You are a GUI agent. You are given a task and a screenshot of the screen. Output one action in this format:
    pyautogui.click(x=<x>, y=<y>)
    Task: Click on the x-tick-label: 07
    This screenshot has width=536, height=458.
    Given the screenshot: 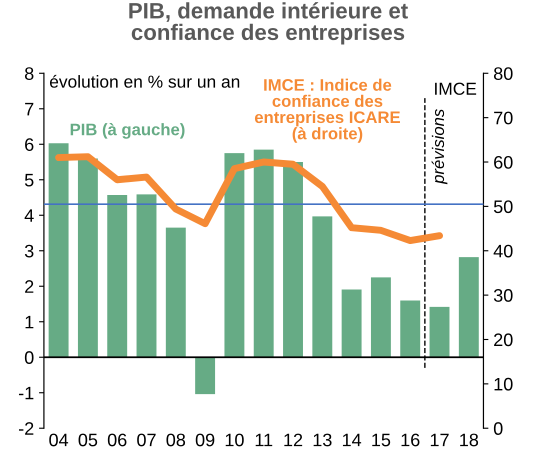 What is the action you would take?
    pyautogui.click(x=146, y=440)
    